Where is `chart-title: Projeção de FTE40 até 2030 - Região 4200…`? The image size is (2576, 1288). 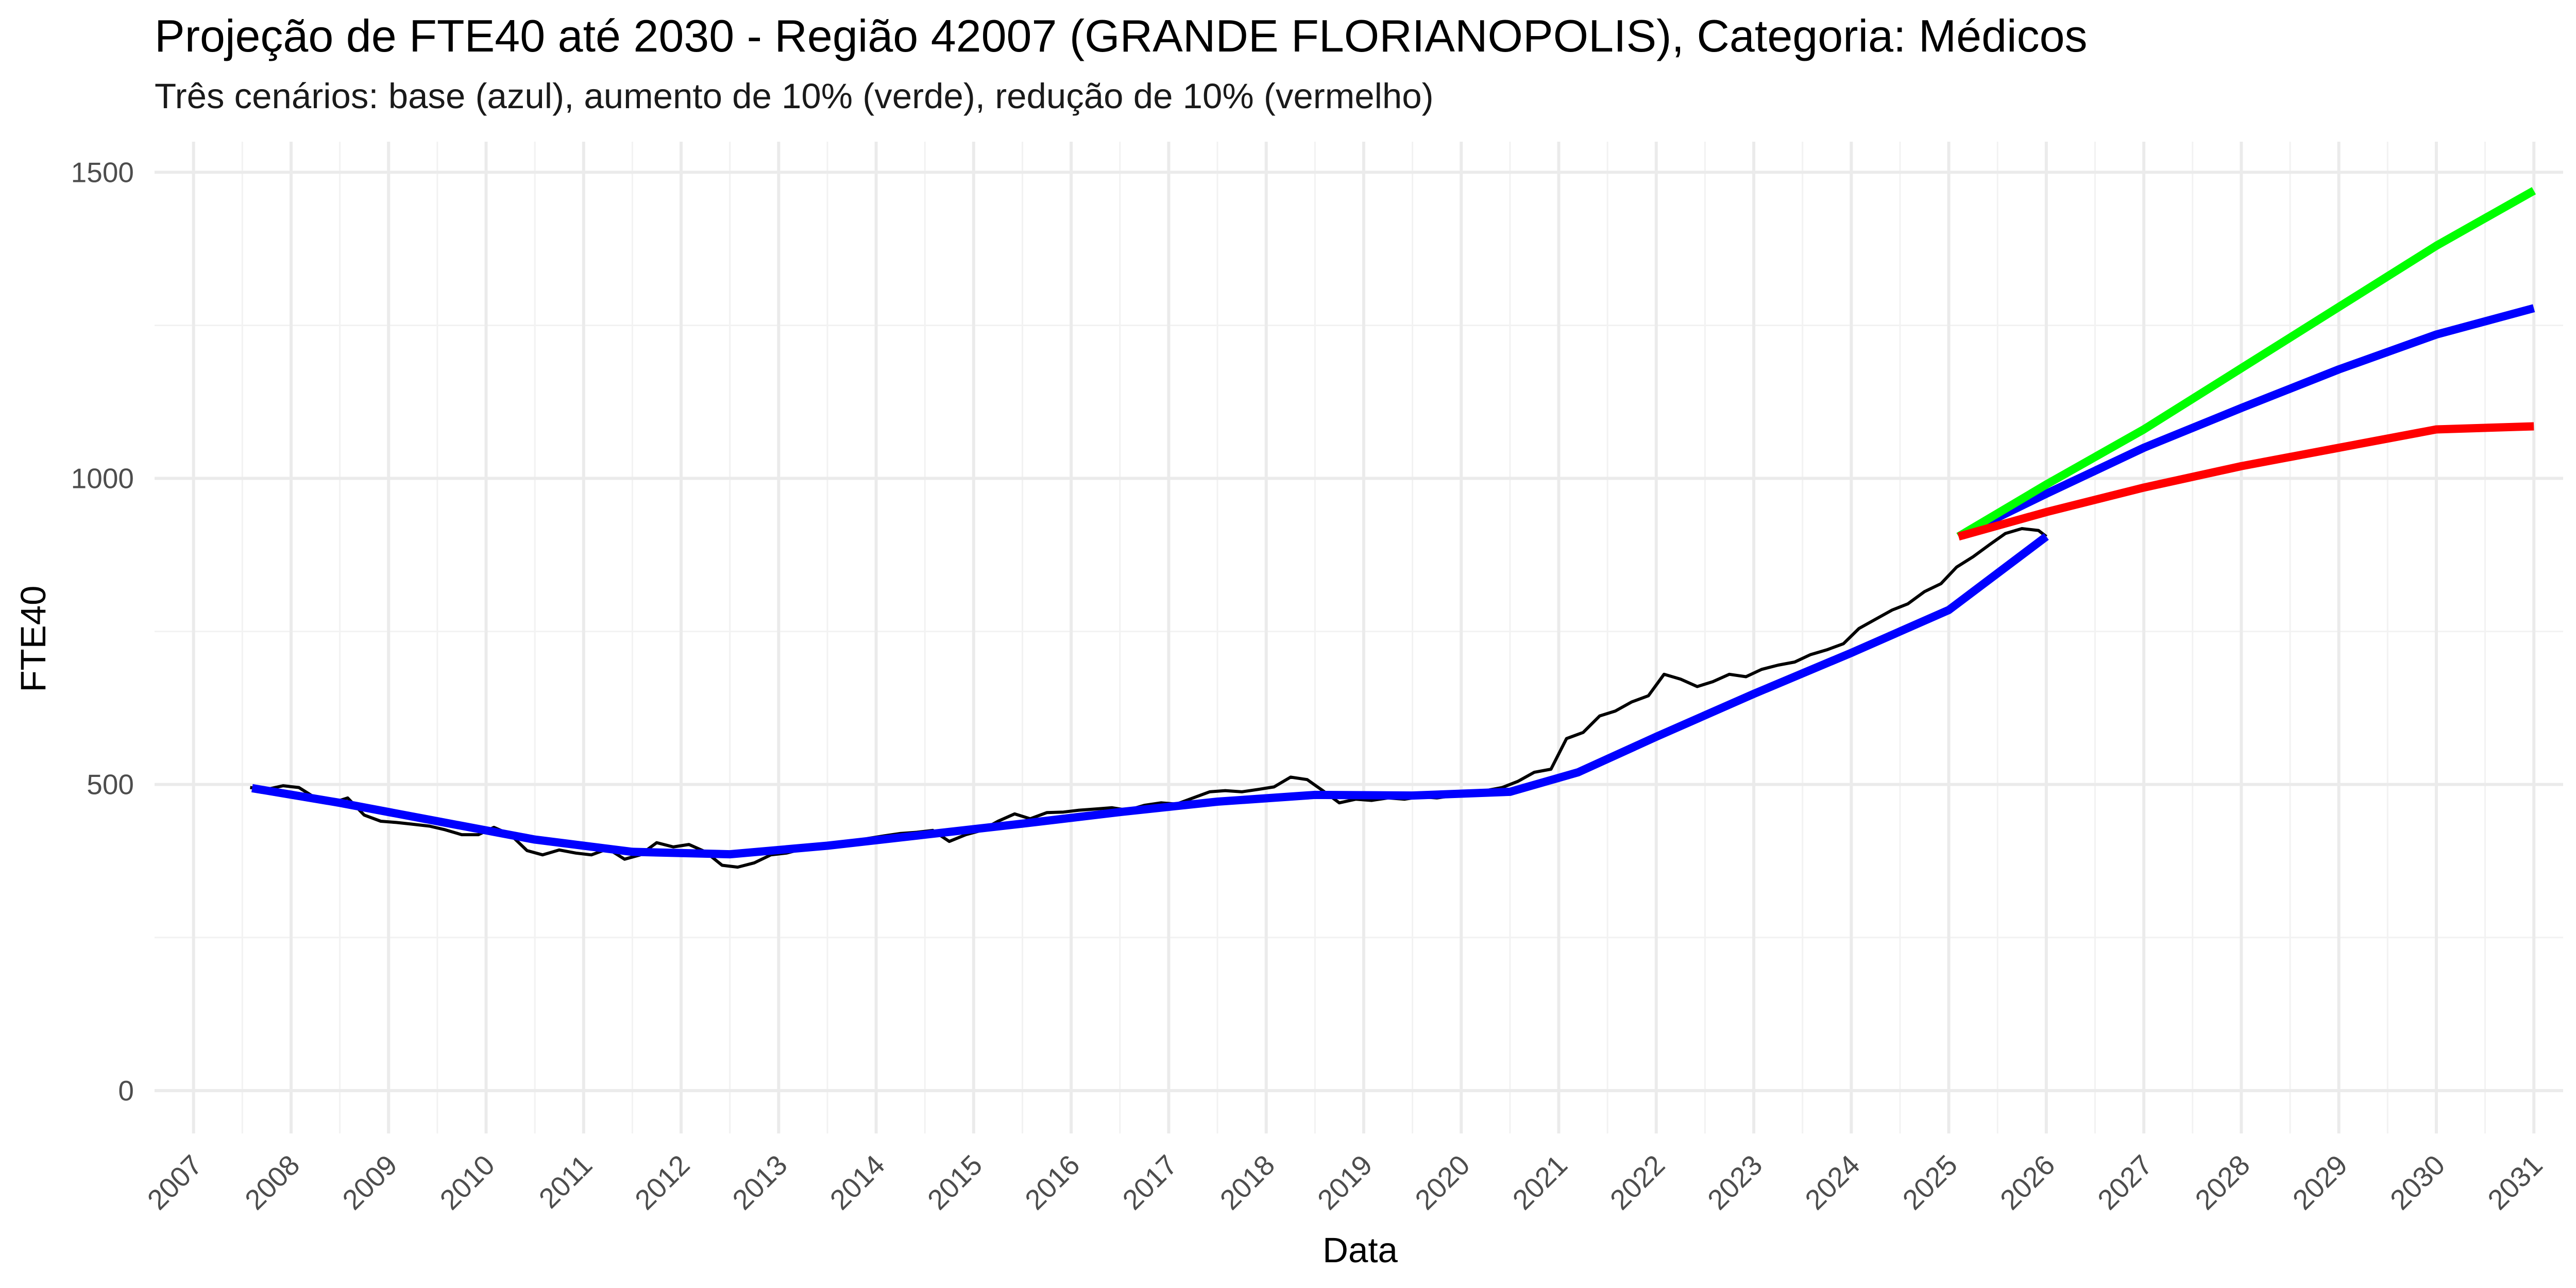 chart-title: Projeção de FTE40 até 2030 - Região 4200… is located at coordinates (1121, 35).